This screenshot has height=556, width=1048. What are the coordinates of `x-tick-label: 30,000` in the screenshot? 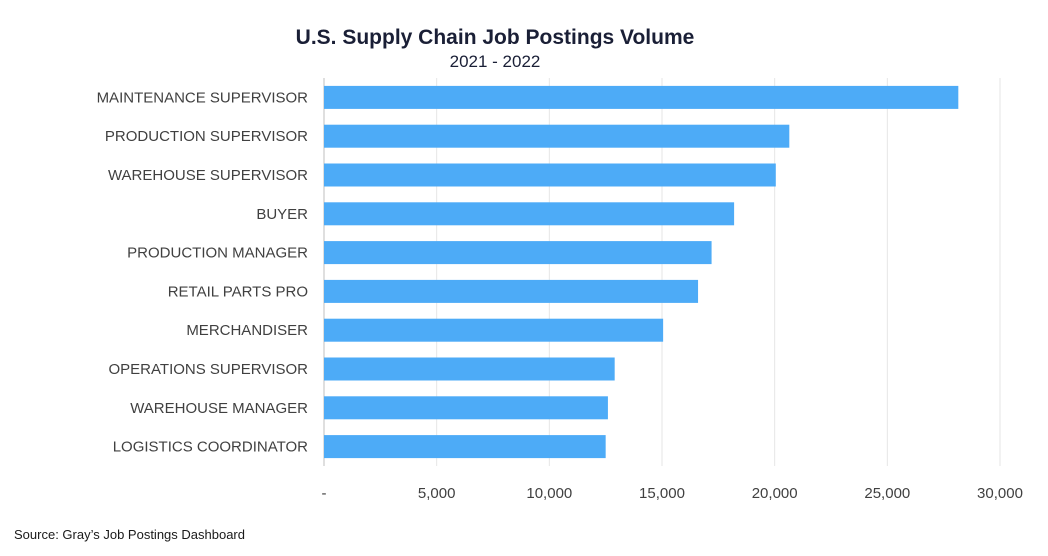 It's located at (1000, 493).